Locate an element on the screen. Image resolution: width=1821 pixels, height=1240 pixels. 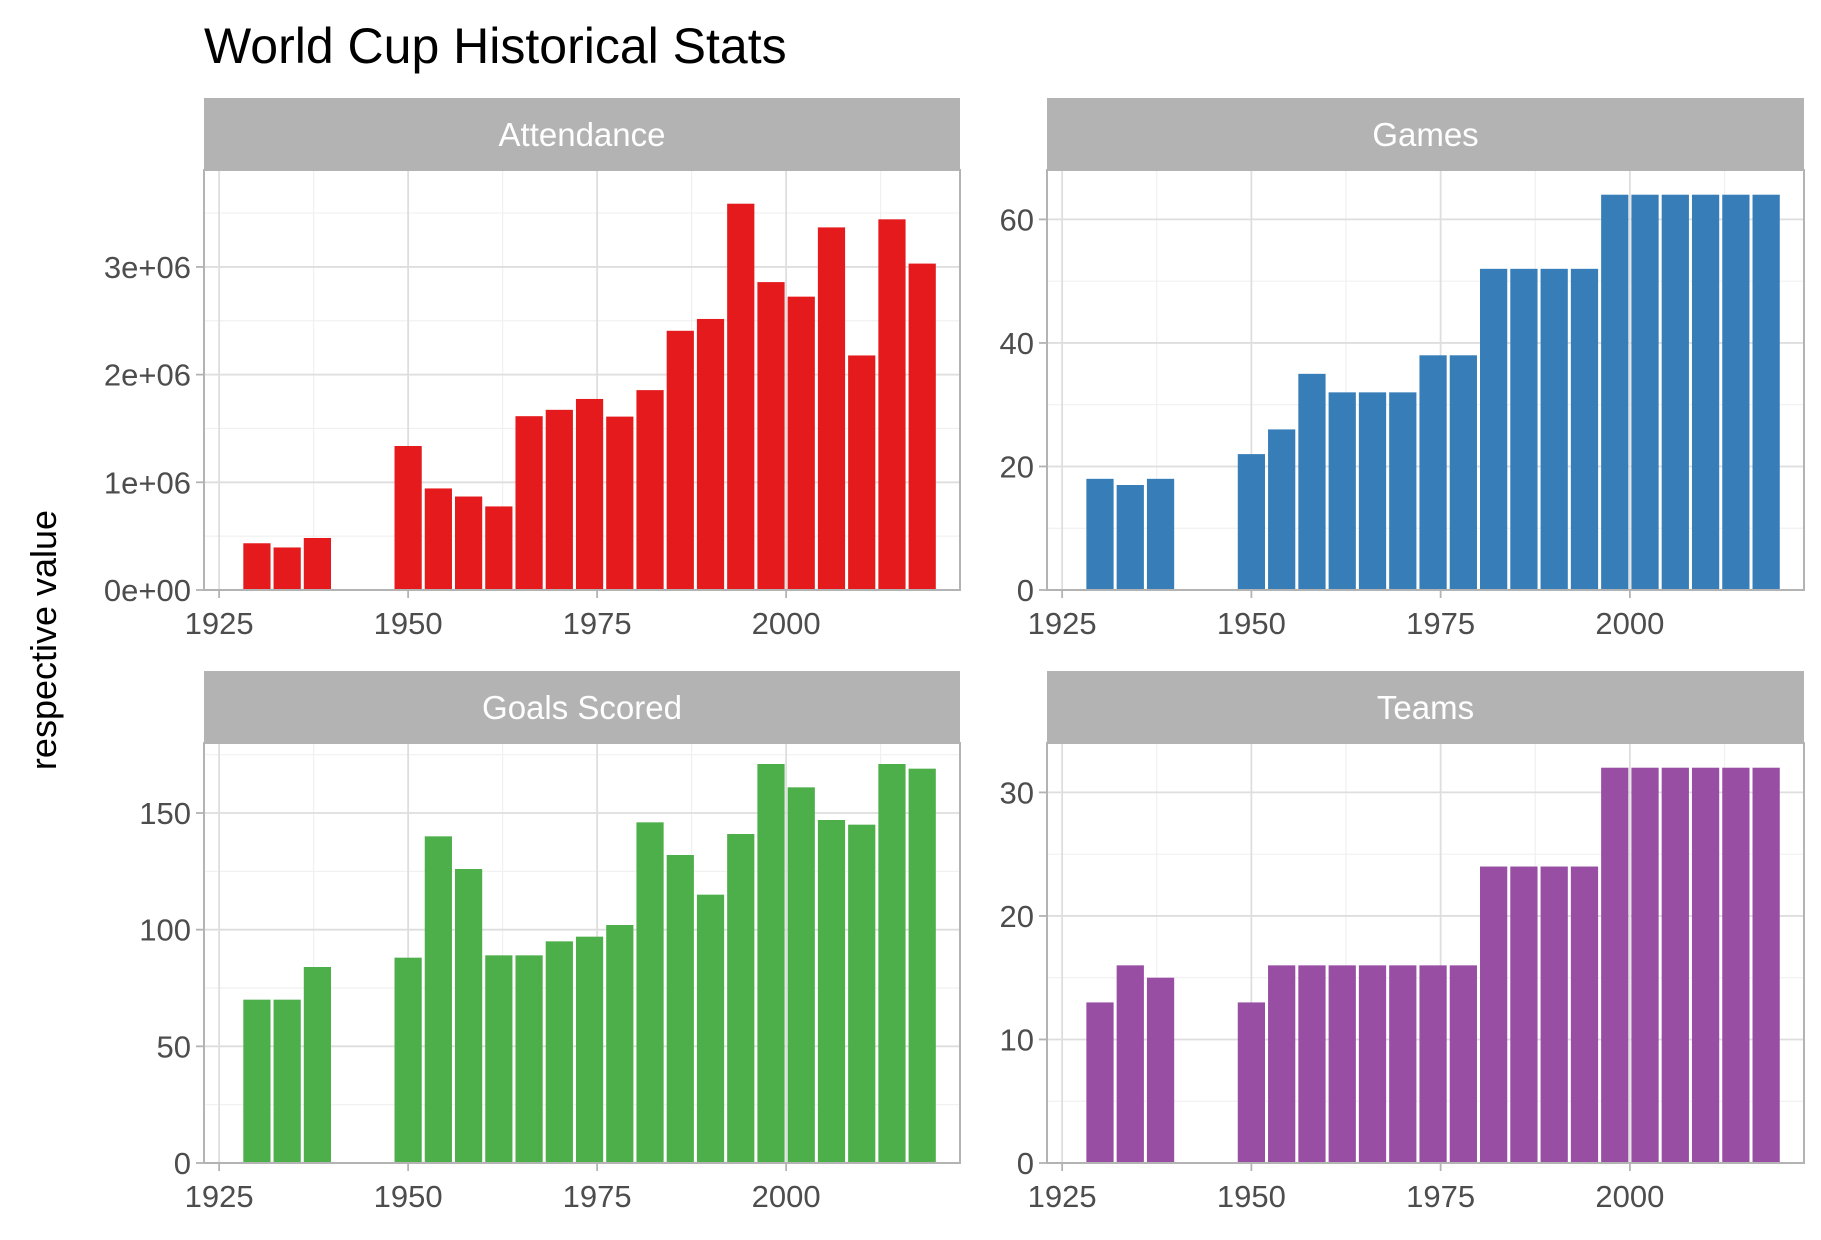
bar-goals-scored-1998 is located at coordinates (771, 963).